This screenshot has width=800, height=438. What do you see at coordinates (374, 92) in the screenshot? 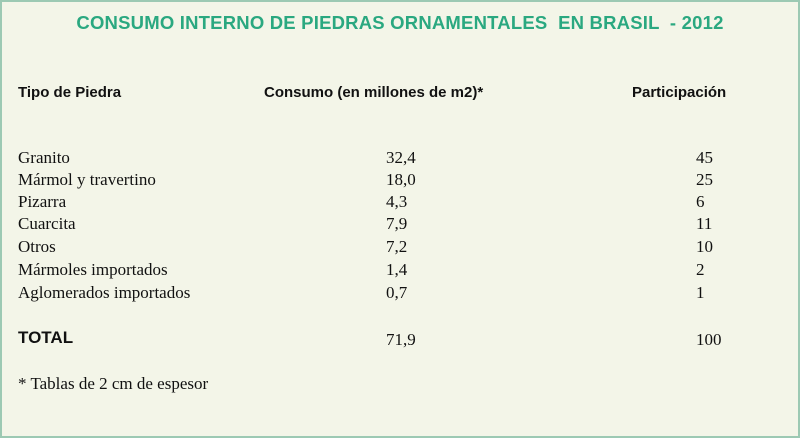
I see `header-consumo: Consumo (en millones de m2)*` at bounding box center [374, 92].